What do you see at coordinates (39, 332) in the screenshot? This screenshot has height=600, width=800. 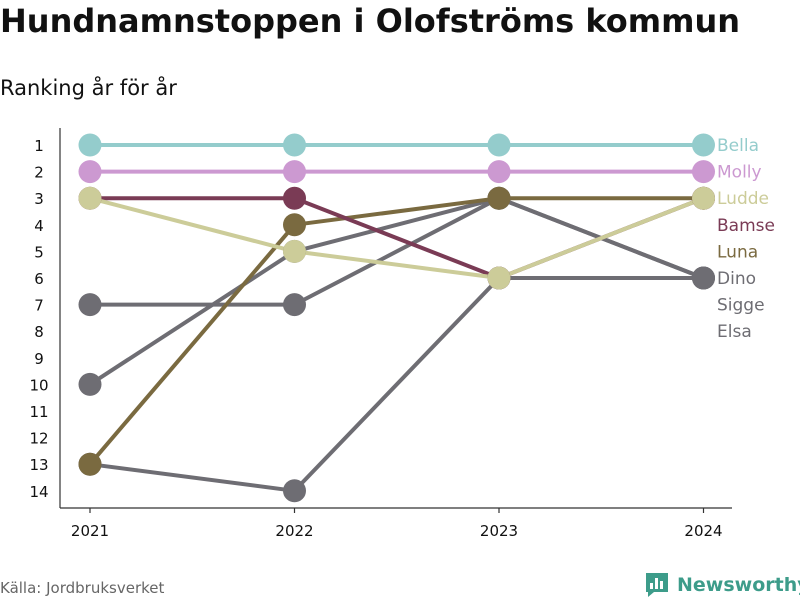 I see `y-tick-label: 8` at bounding box center [39, 332].